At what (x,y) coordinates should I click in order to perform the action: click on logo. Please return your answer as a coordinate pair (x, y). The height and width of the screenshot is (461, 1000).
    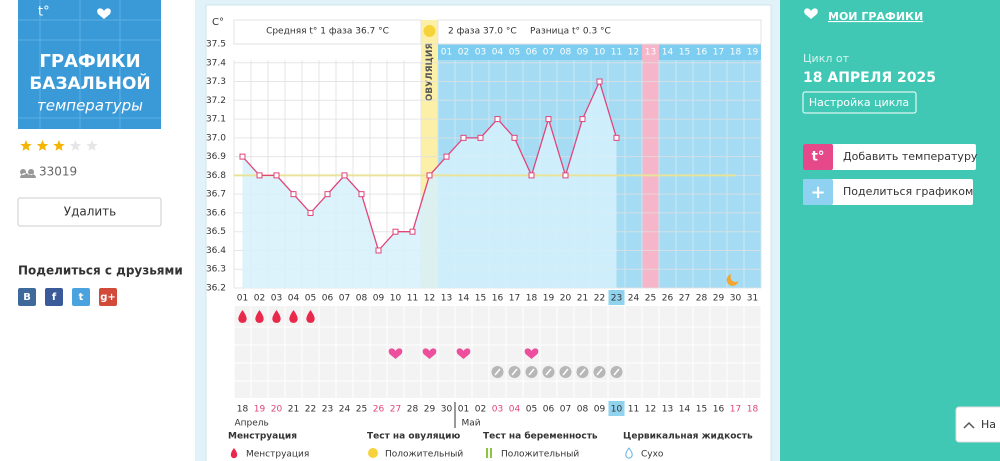
    Looking at the image, I should click on (89, 64).